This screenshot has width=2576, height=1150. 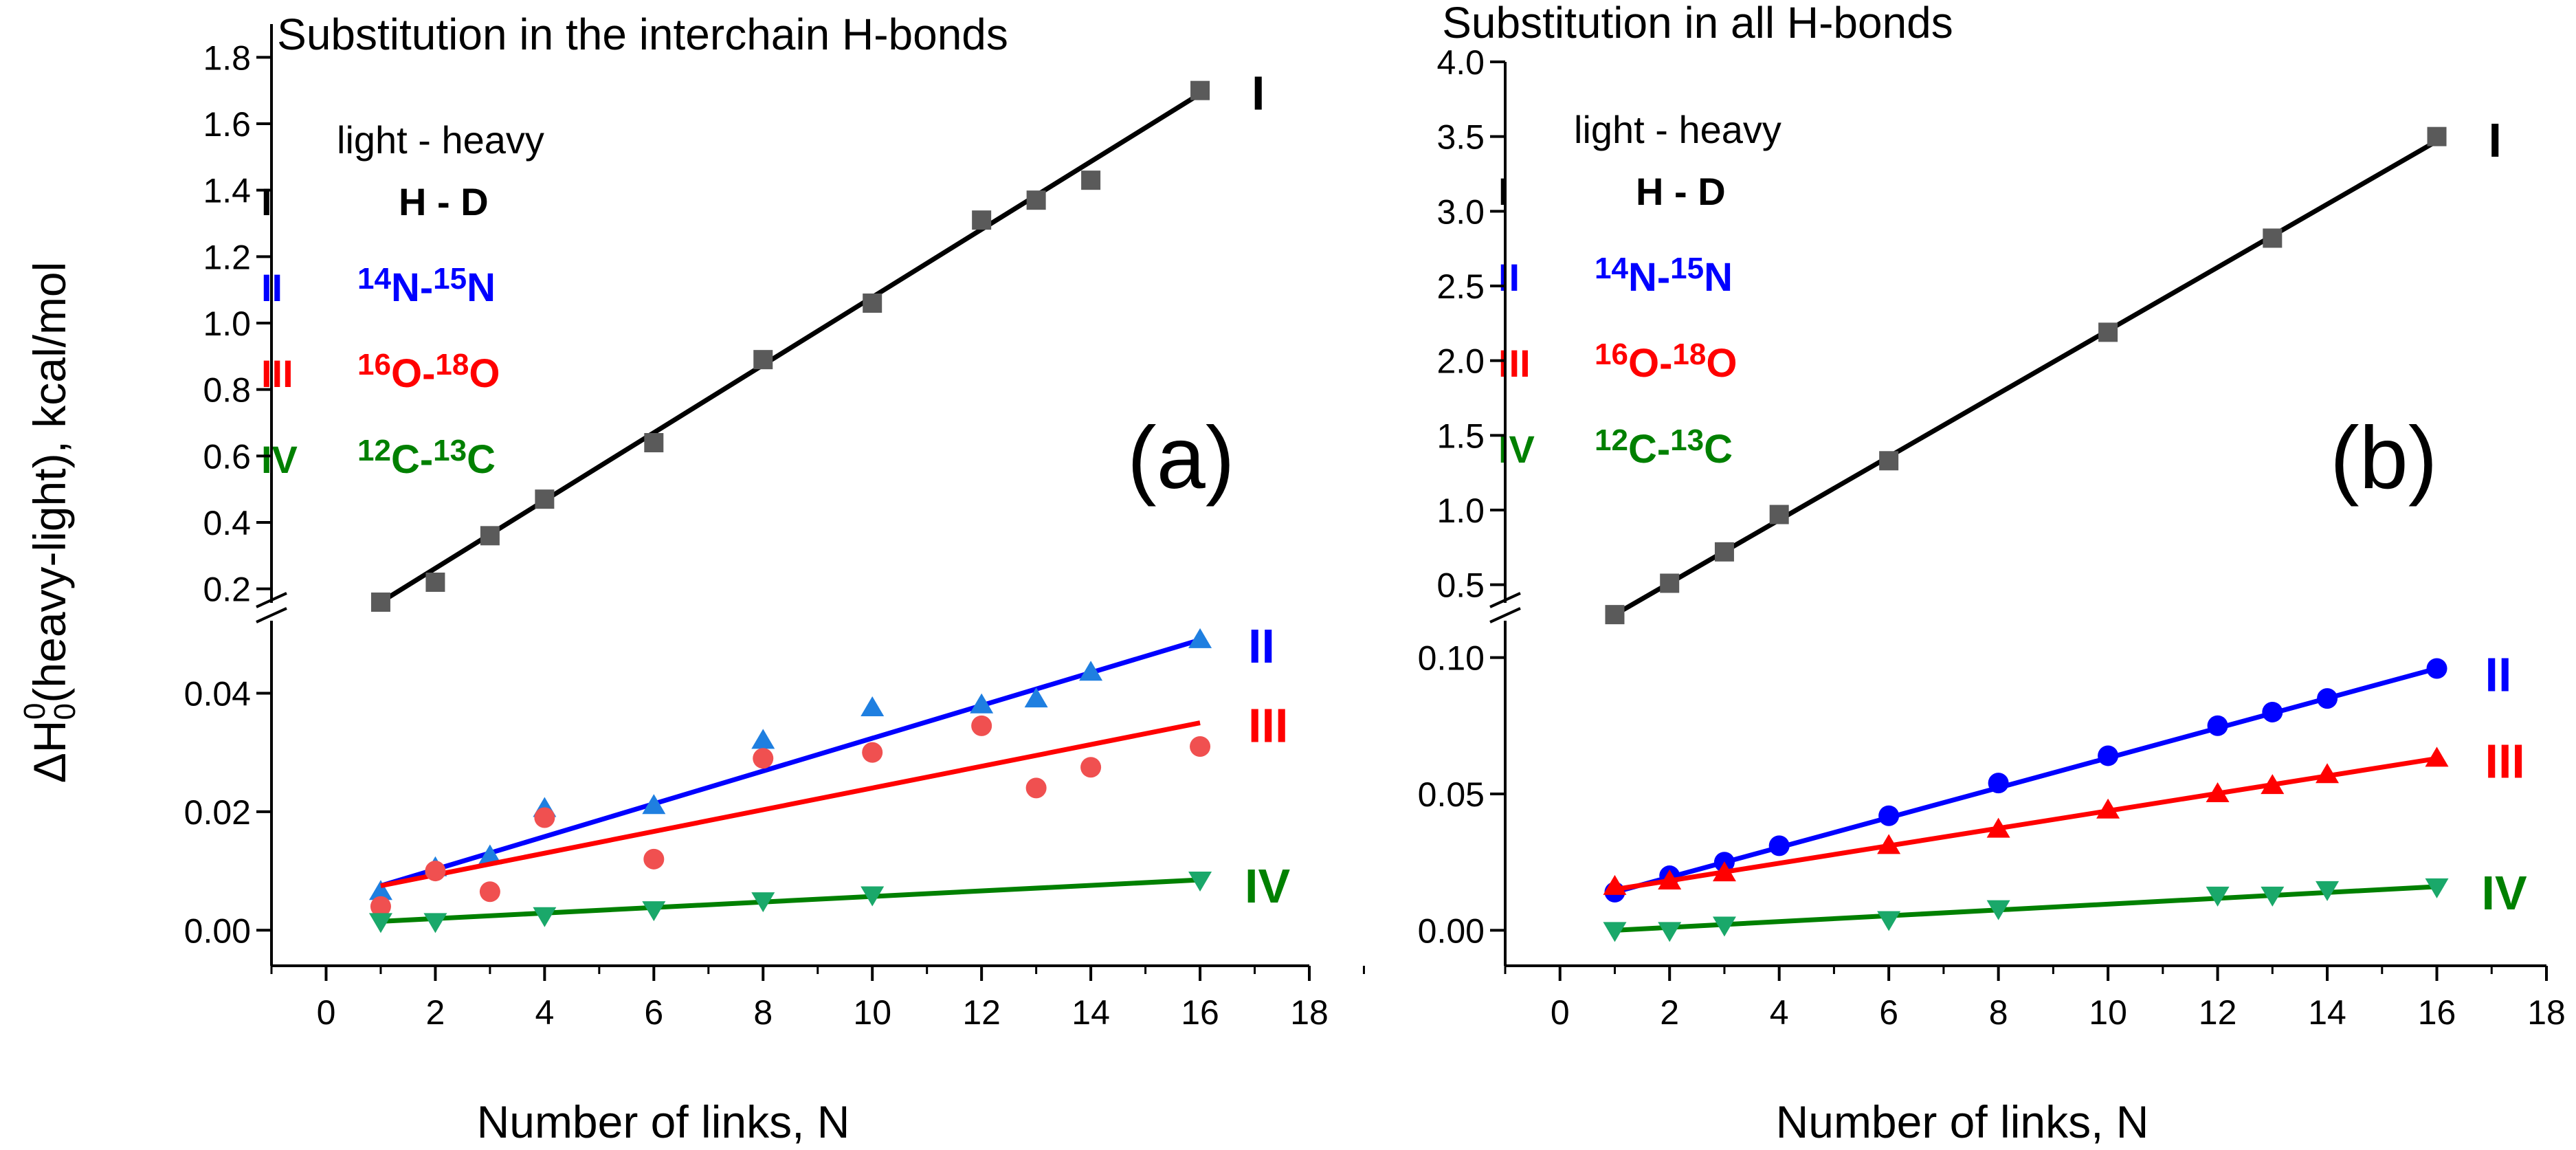 I want to click on panel-b-series-i-label: I, so click(x=2495, y=140).